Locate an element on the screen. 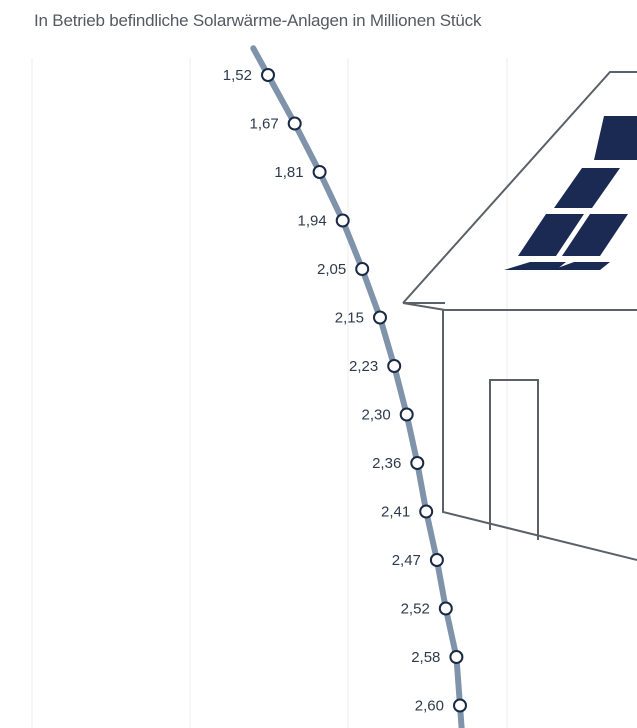  house-door is located at coordinates (514, 459).